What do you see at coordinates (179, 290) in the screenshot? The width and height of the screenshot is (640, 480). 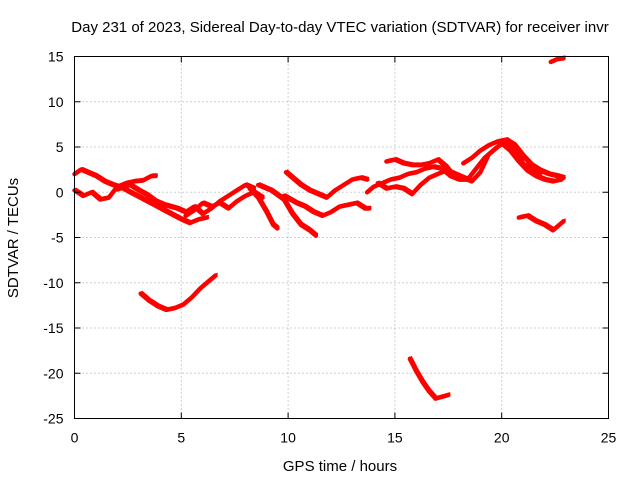 I see `series-arc-15-band` at bounding box center [179, 290].